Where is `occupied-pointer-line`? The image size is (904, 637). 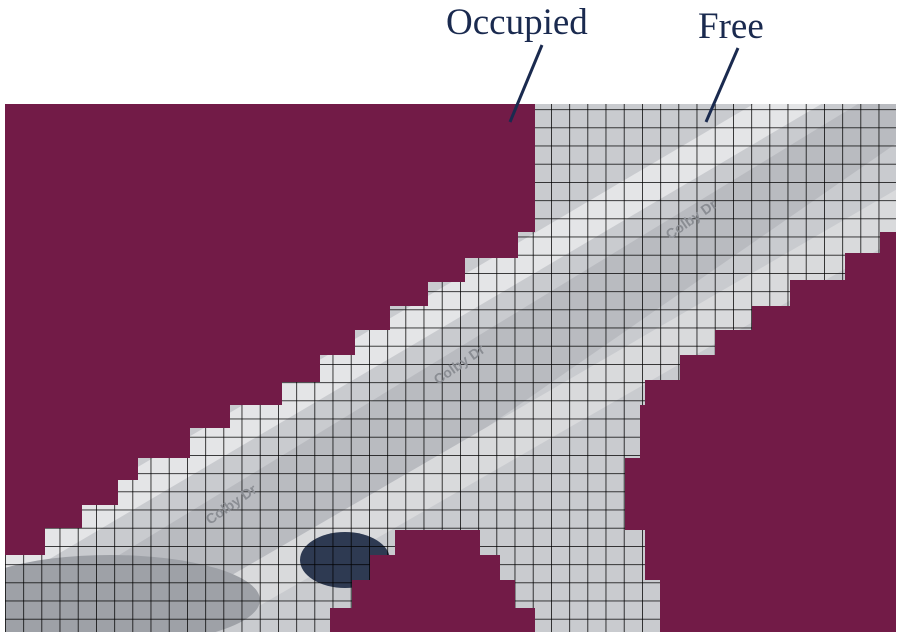 occupied-pointer-line is located at coordinates (526, 83).